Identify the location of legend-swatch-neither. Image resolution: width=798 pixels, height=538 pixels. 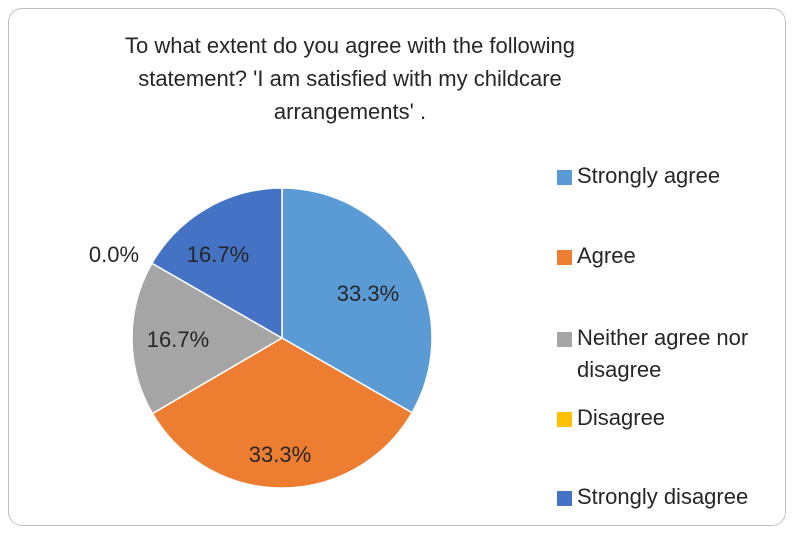
(564, 339).